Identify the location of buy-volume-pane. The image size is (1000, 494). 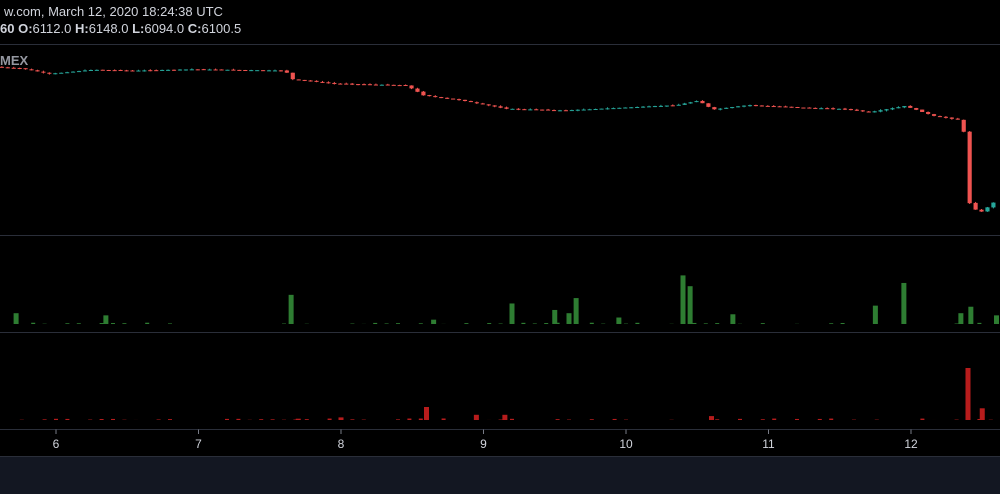
(506, 299).